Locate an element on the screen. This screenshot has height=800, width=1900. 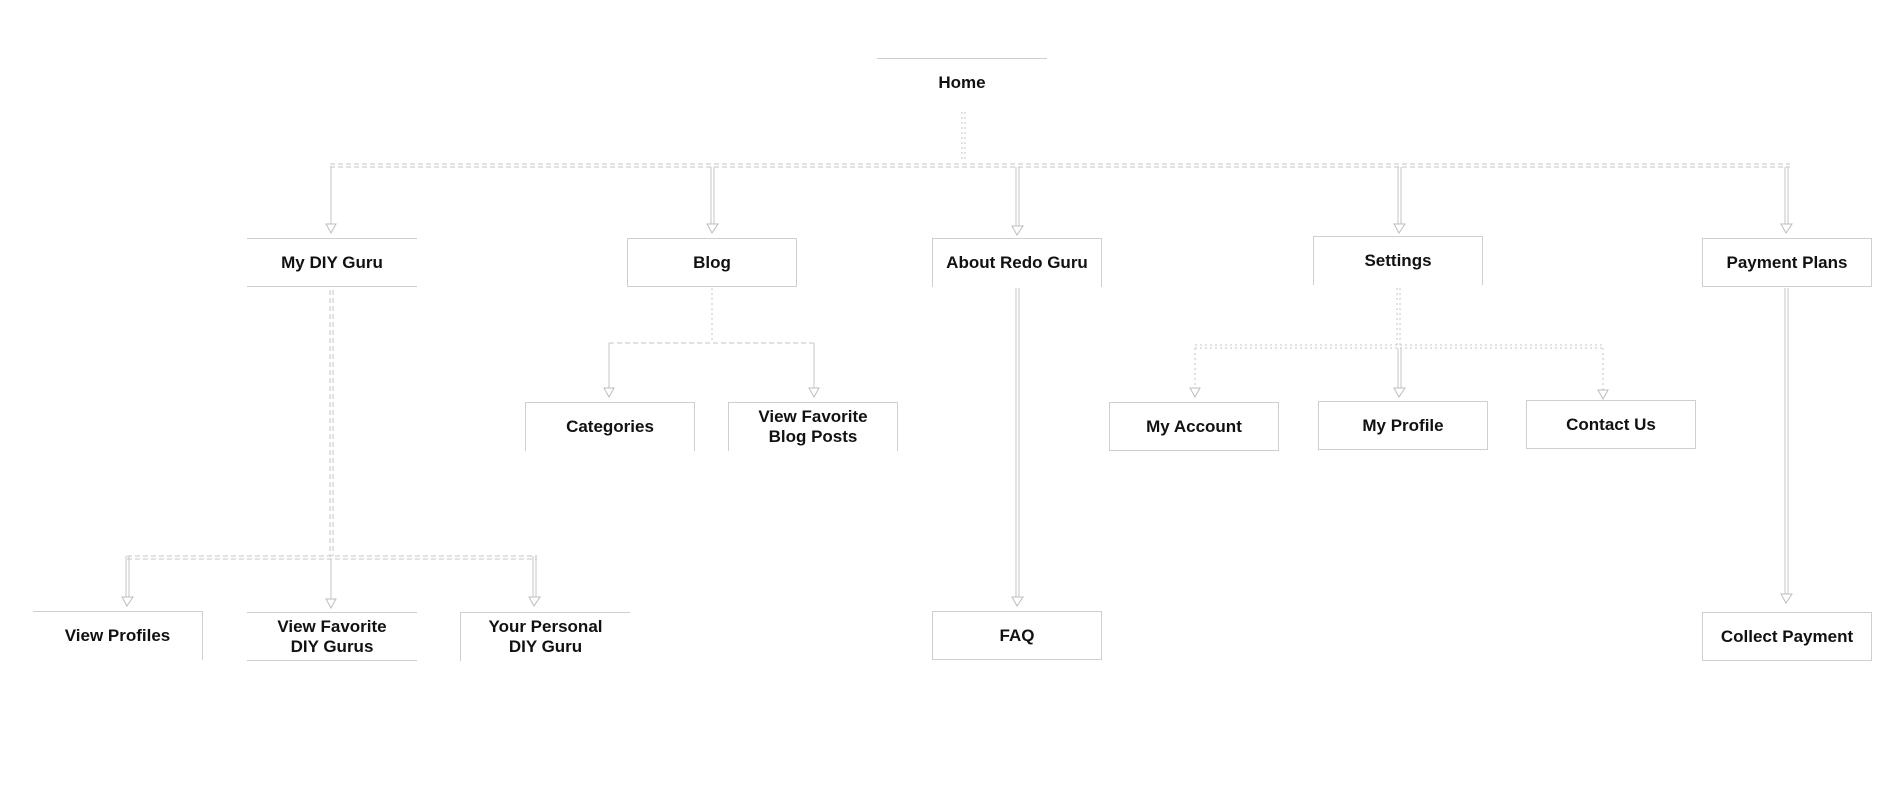
node-view-favorite-diy-gurus-label: View Favorite DIY Gurus is located at coordinates (332, 636).